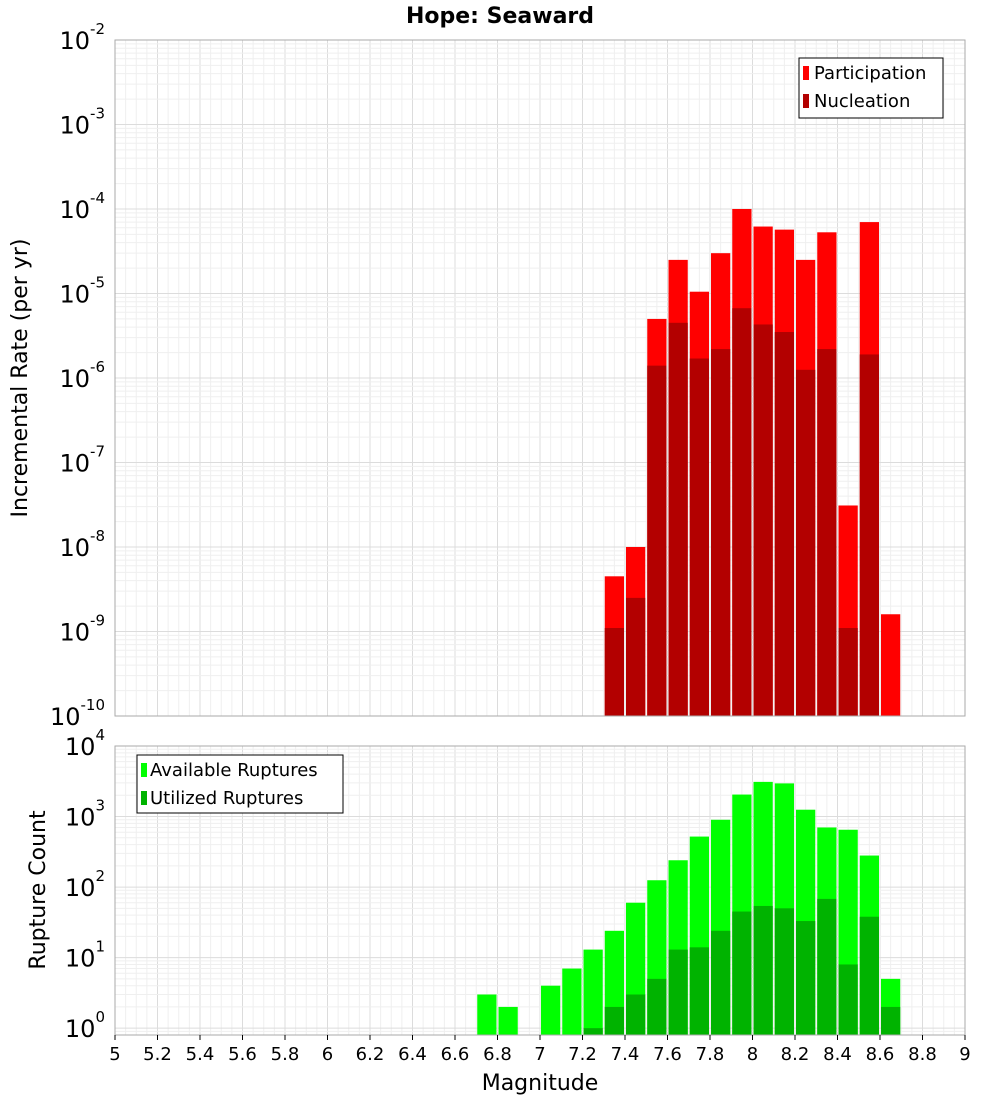 Image resolution: width=1000 pixels, height=1100 pixels. What do you see at coordinates (667, 1054) in the screenshot?
I see `x-tick-label: 7.6` at bounding box center [667, 1054].